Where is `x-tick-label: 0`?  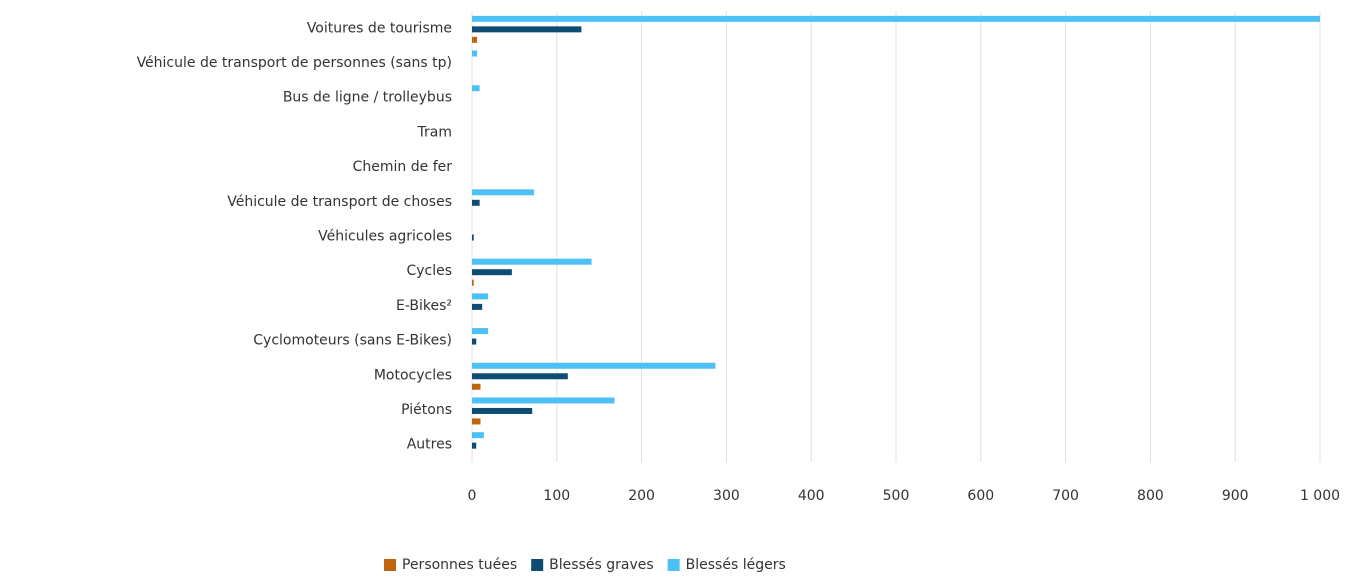
x-tick-label: 0 is located at coordinates (472, 496).